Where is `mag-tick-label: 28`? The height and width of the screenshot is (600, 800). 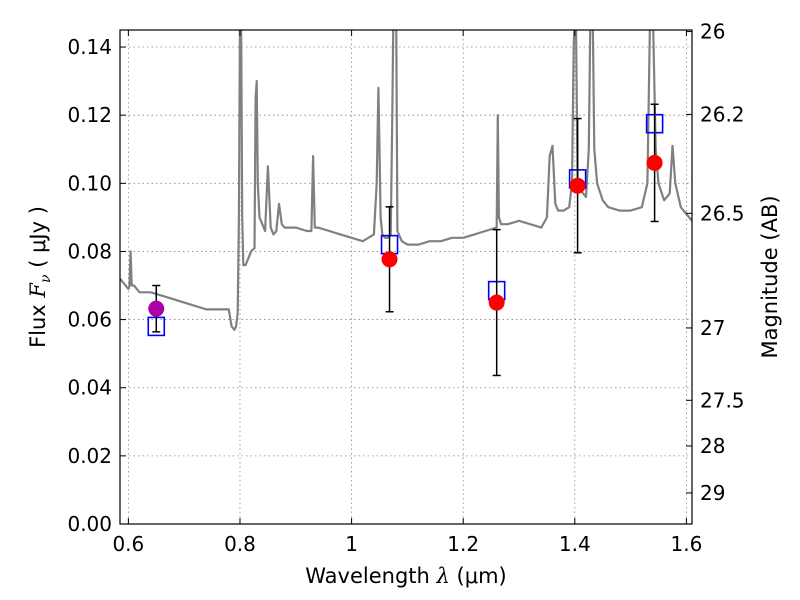
mag-tick-label: 28 is located at coordinates (712, 446).